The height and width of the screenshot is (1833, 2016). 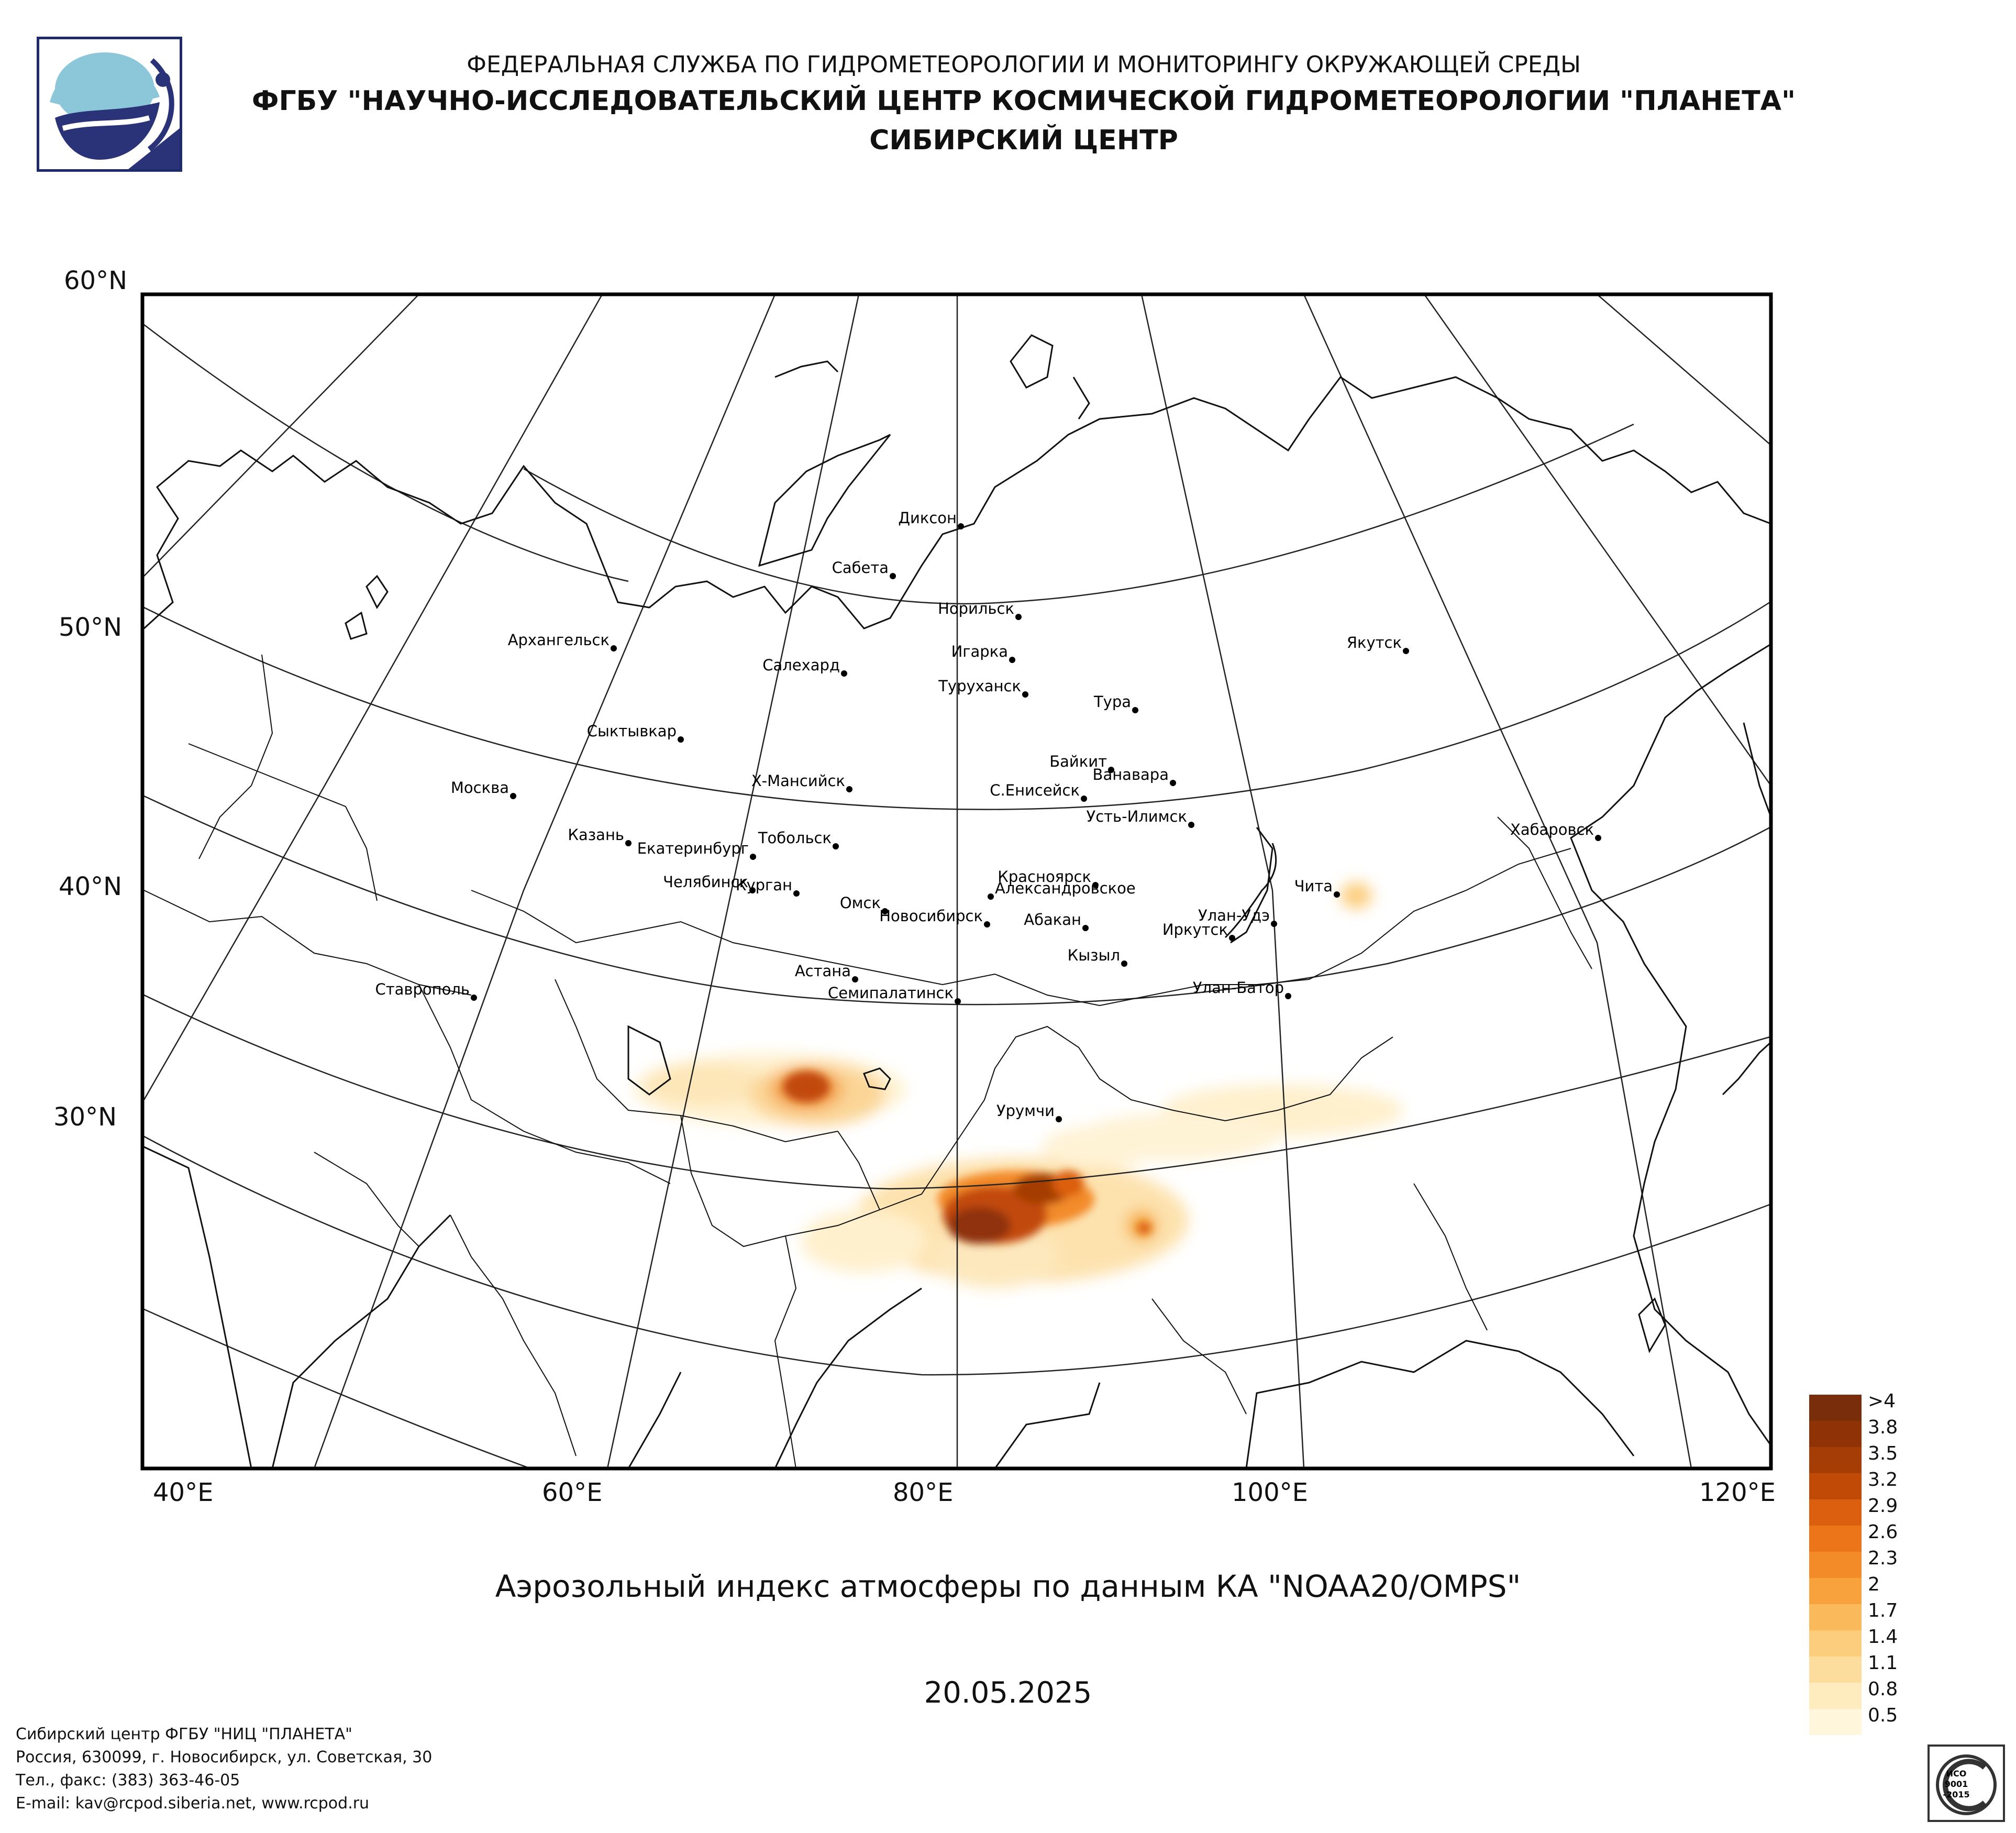 What do you see at coordinates (1008, 1693) in the screenshot?
I see `map-date: 20.05.2025` at bounding box center [1008, 1693].